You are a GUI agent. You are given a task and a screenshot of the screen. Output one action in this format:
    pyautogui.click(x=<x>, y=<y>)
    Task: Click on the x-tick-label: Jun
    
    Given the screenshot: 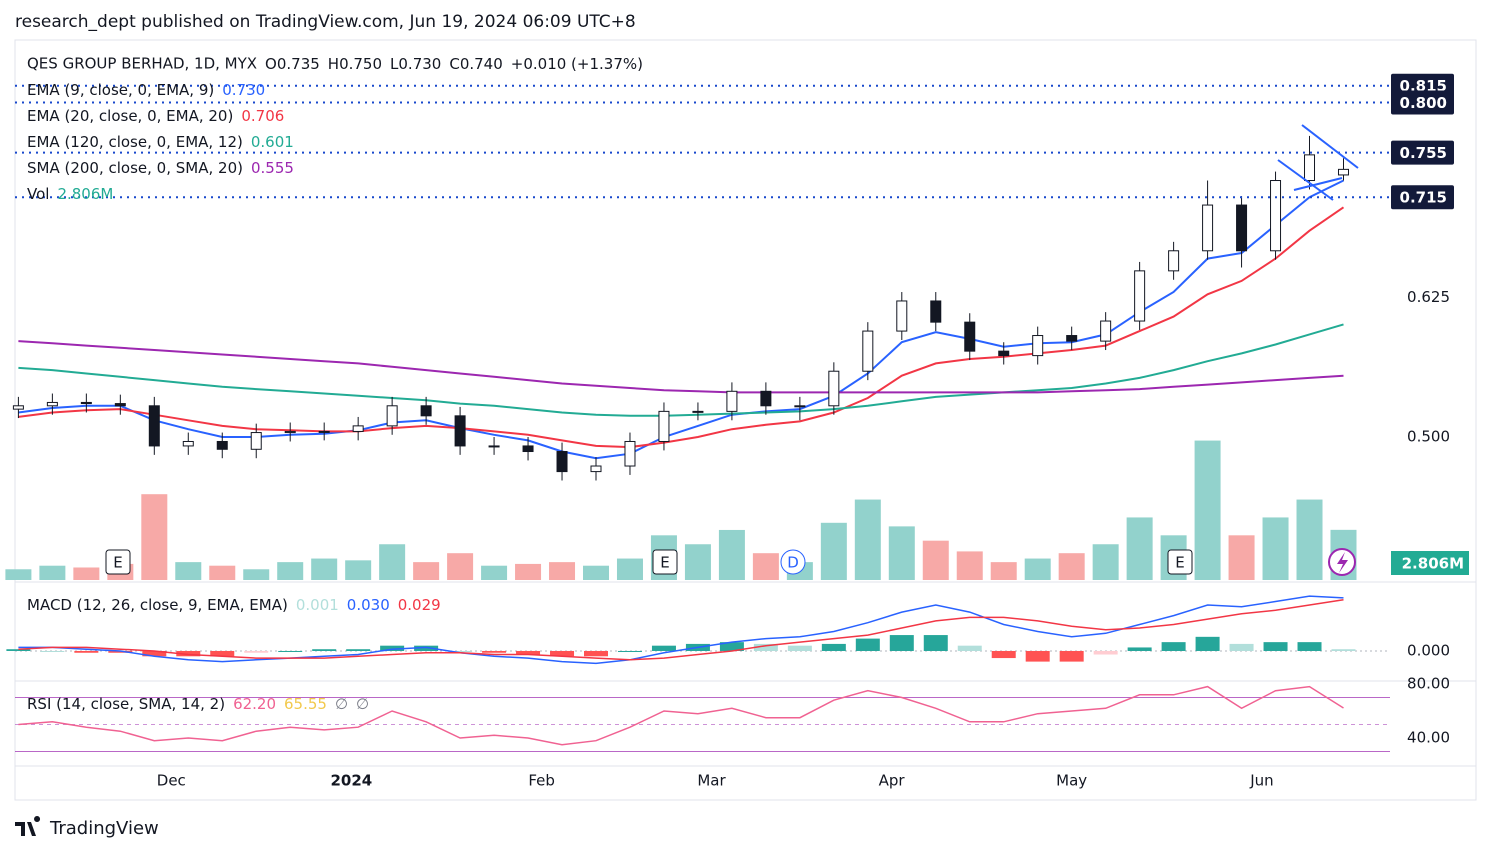 What is the action you would take?
    pyautogui.click(x=1261, y=781)
    